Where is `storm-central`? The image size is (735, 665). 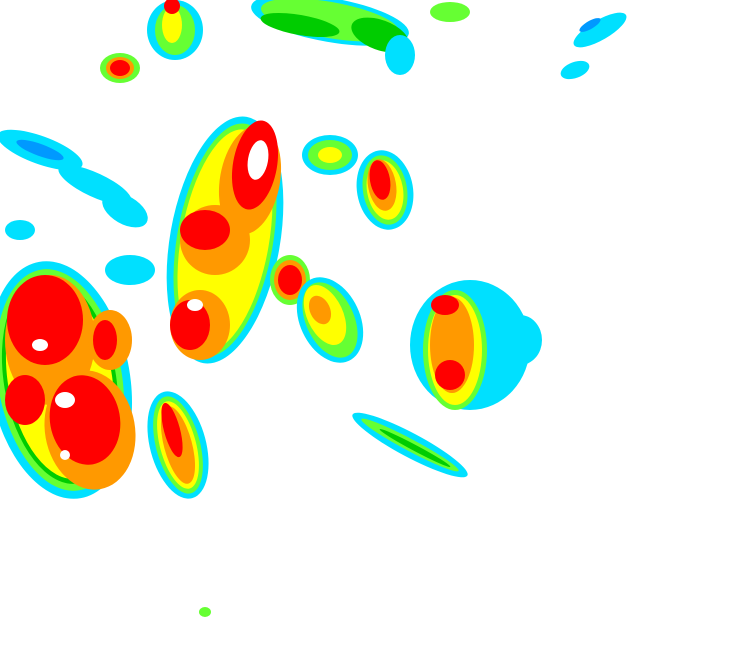
storm-central is located at coordinates (225, 240).